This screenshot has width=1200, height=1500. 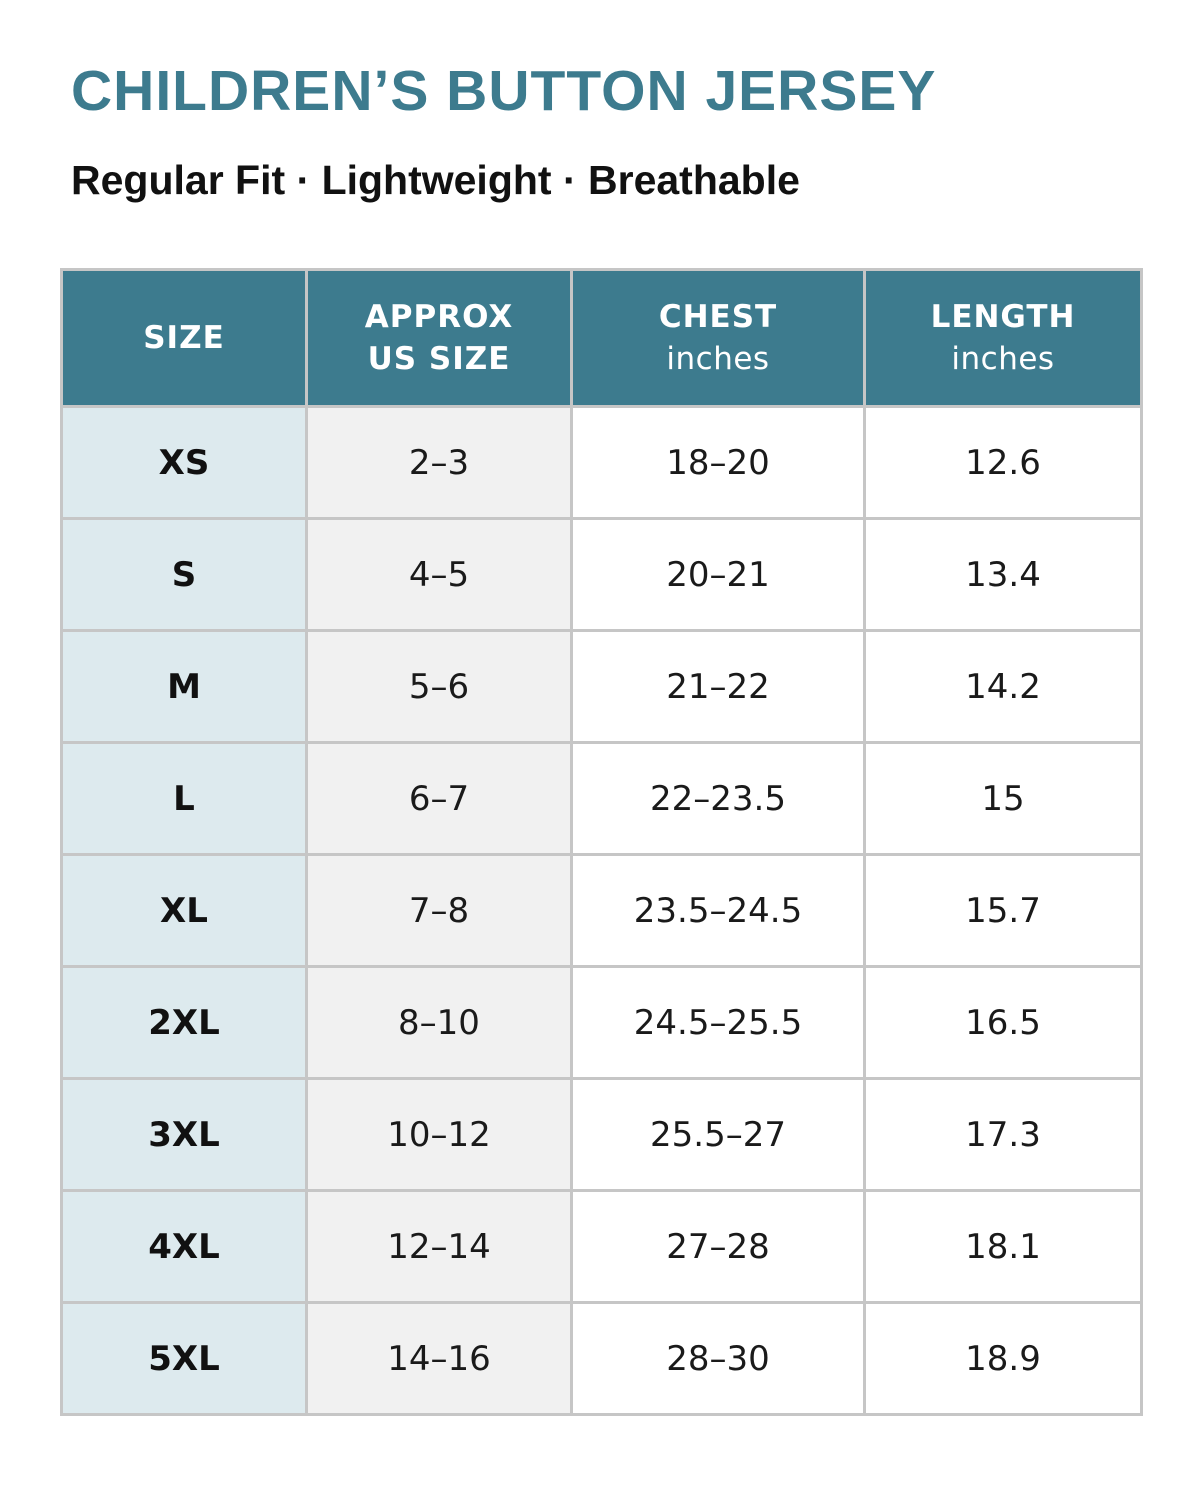 What do you see at coordinates (1003, 338) in the screenshot?
I see `header-length: LENGTH inches` at bounding box center [1003, 338].